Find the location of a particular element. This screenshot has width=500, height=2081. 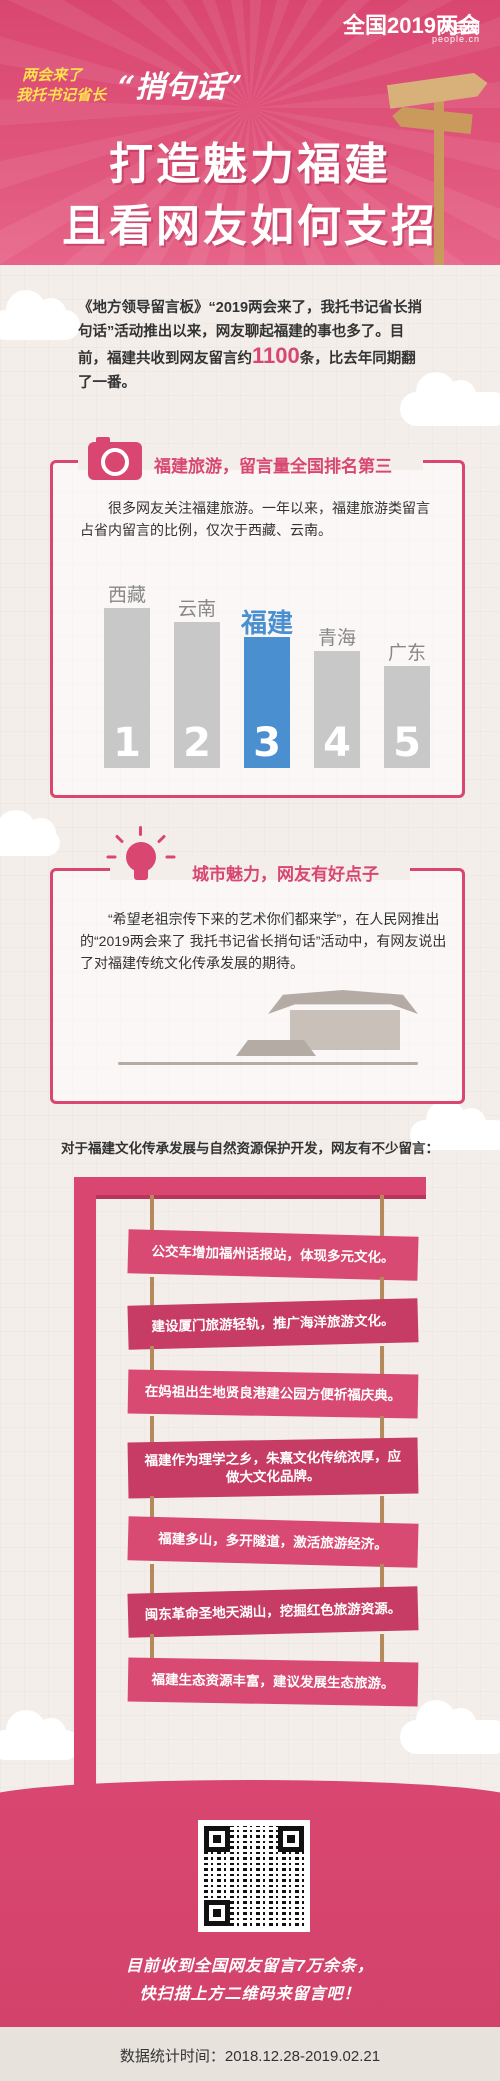

suggestion-plank: 福建生态资源丰富，建议发展生态旅游。 is located at coordinates (273, 1682).